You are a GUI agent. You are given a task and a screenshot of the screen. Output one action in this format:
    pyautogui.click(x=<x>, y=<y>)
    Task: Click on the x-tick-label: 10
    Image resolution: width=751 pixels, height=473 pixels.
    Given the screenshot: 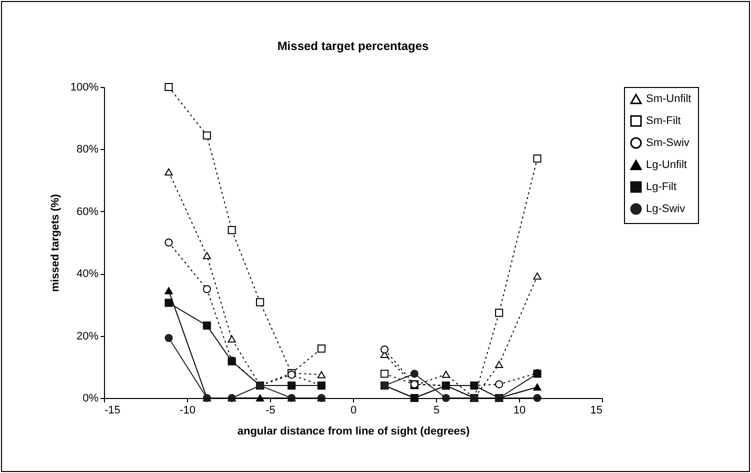 What is the action you would take?
    pyautogui.click(x=519, y=410)
    